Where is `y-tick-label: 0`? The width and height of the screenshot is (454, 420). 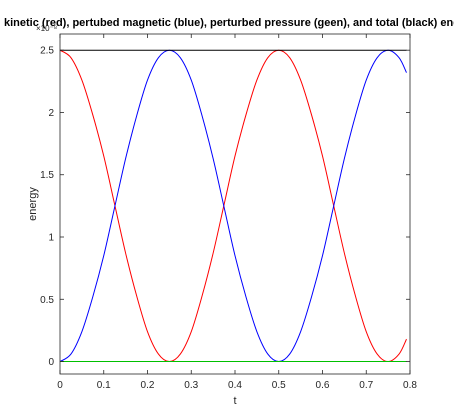 y-tick-label: 0 is located at coordinates (51, 362).